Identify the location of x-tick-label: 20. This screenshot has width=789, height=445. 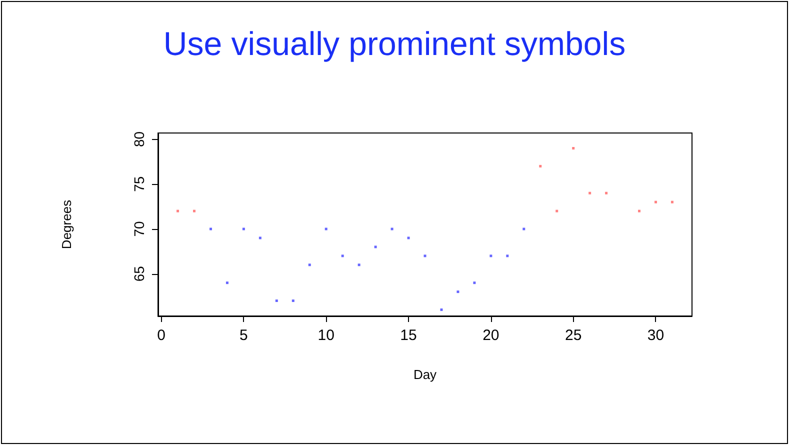
(491, 335).